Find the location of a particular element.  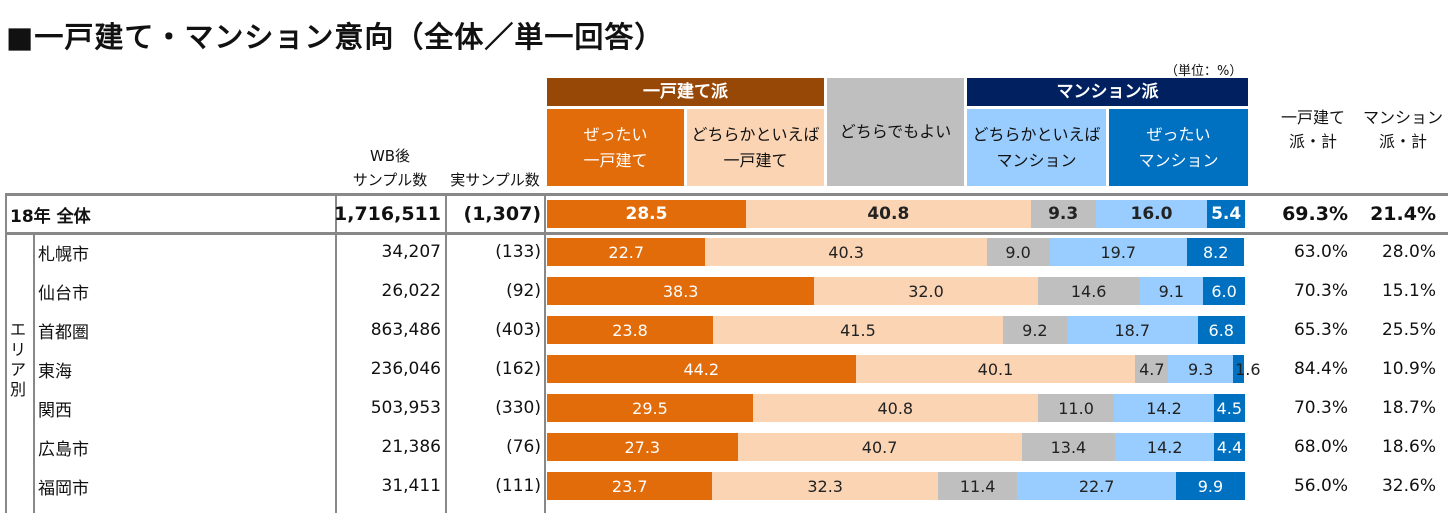

real-sample-count: (403) is located at coordinates (518, 330).